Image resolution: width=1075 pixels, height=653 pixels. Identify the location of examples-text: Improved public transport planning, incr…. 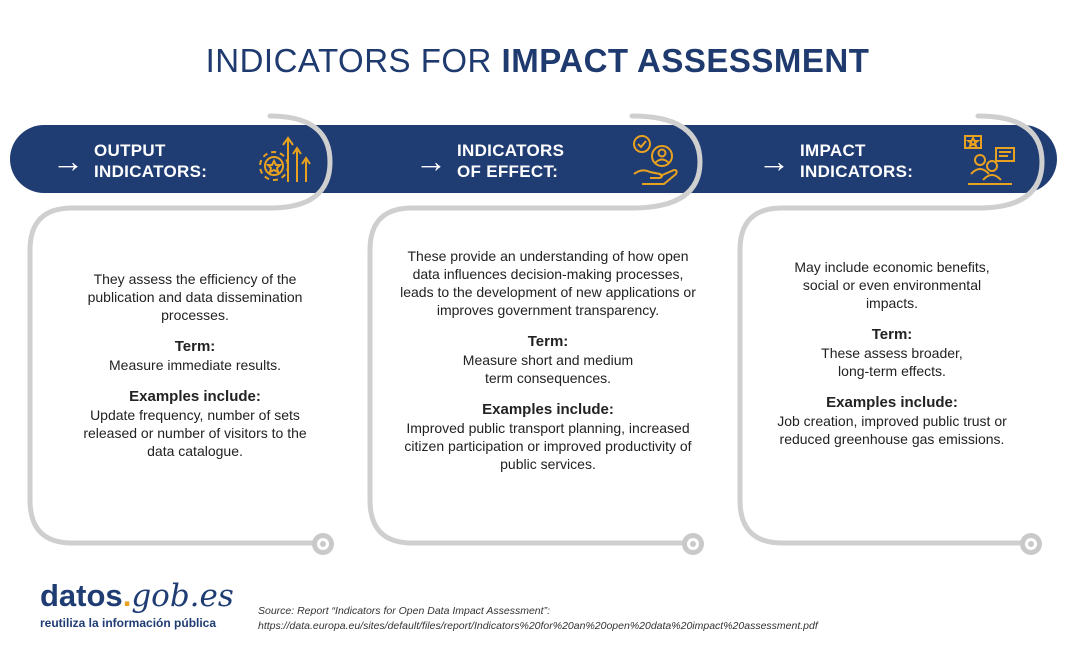
(548, 446).